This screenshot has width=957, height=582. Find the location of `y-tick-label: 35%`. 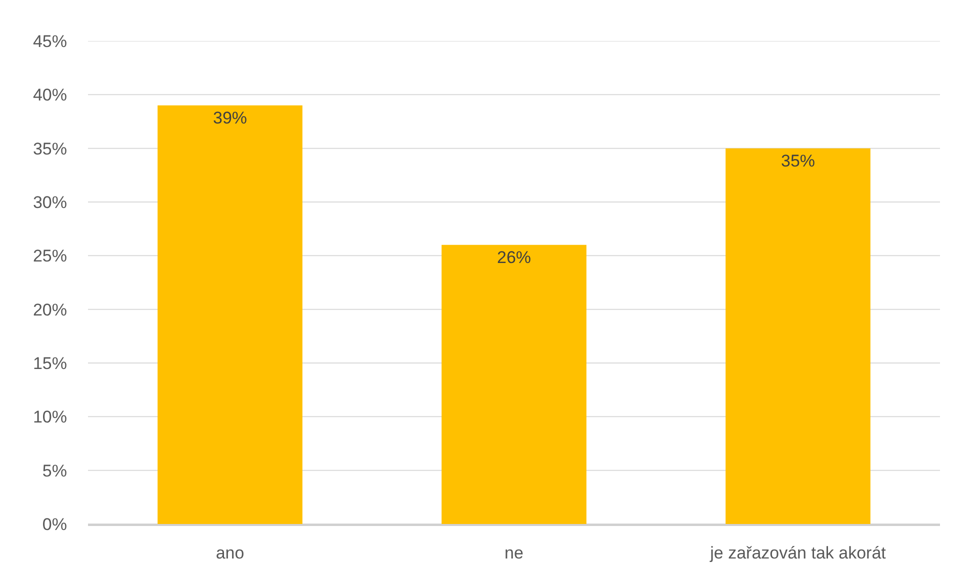

y-tick-label: 35% is located at coordinates (49, 148).